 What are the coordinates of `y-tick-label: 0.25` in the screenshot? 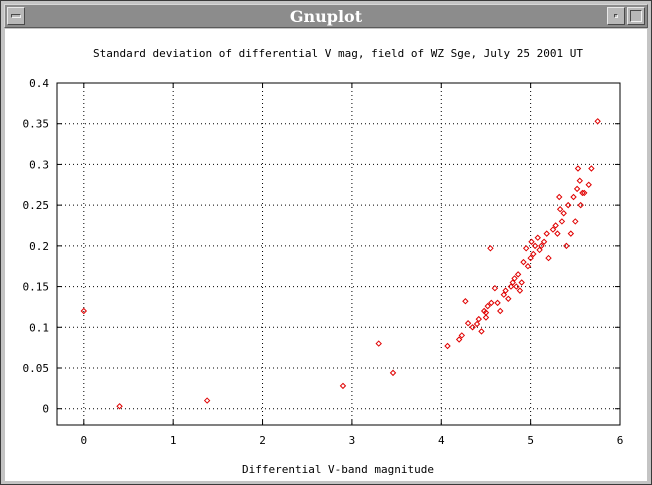 It's located at (36, 205).